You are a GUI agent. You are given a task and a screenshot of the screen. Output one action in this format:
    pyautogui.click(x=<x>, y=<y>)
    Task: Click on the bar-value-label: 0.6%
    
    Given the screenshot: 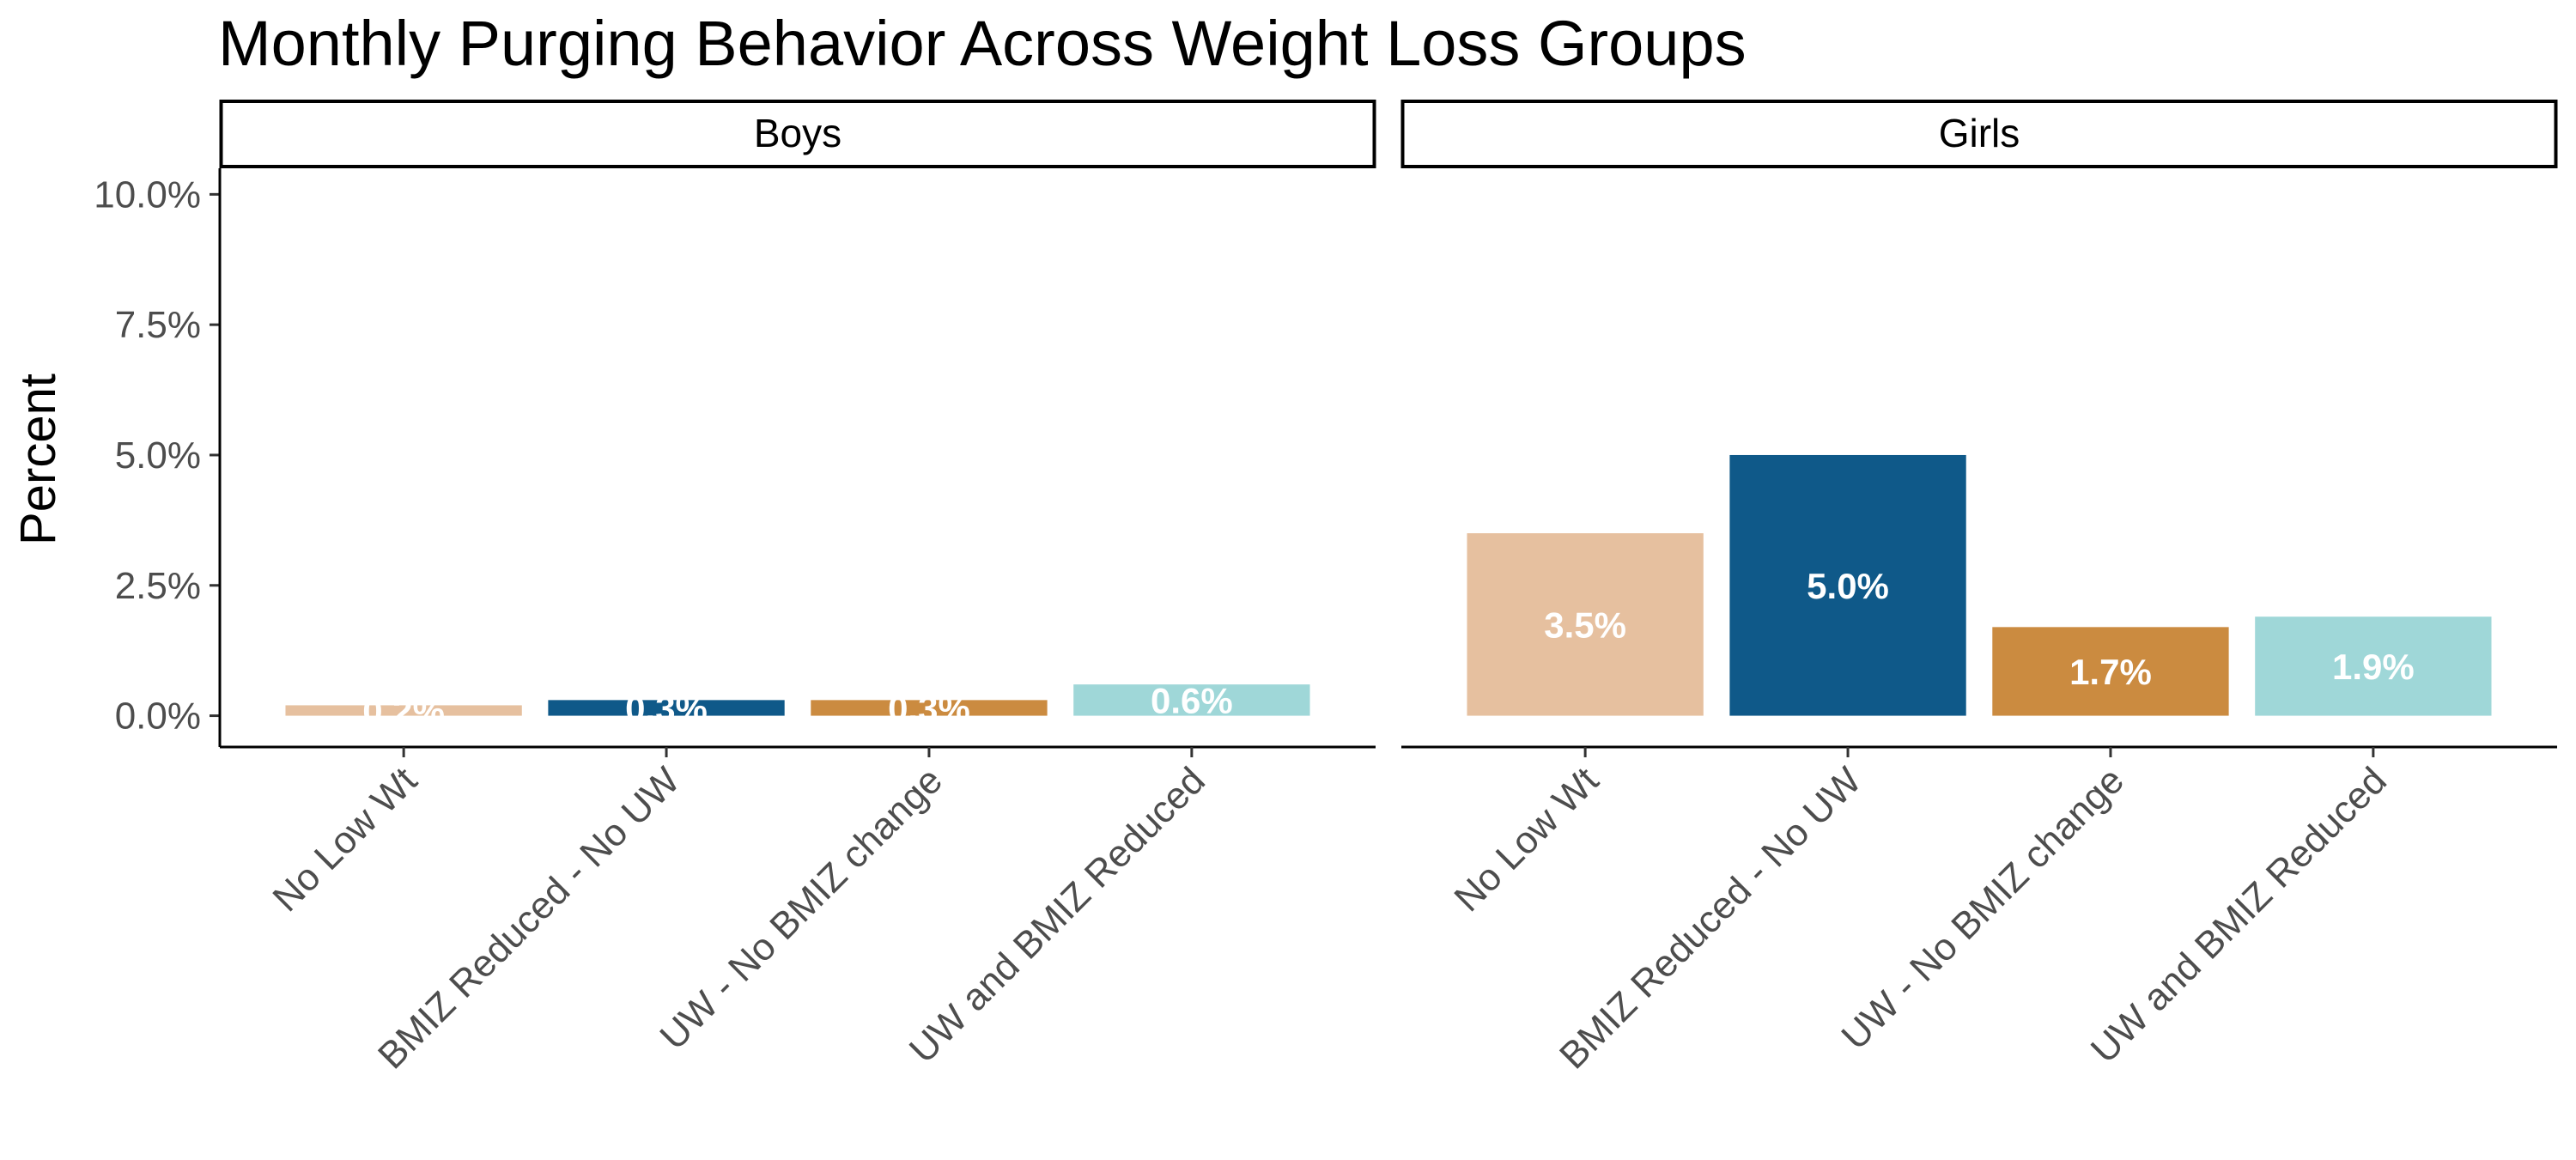 What is the action you would take?
    pyautogui.click(x=1192, y=700)
    